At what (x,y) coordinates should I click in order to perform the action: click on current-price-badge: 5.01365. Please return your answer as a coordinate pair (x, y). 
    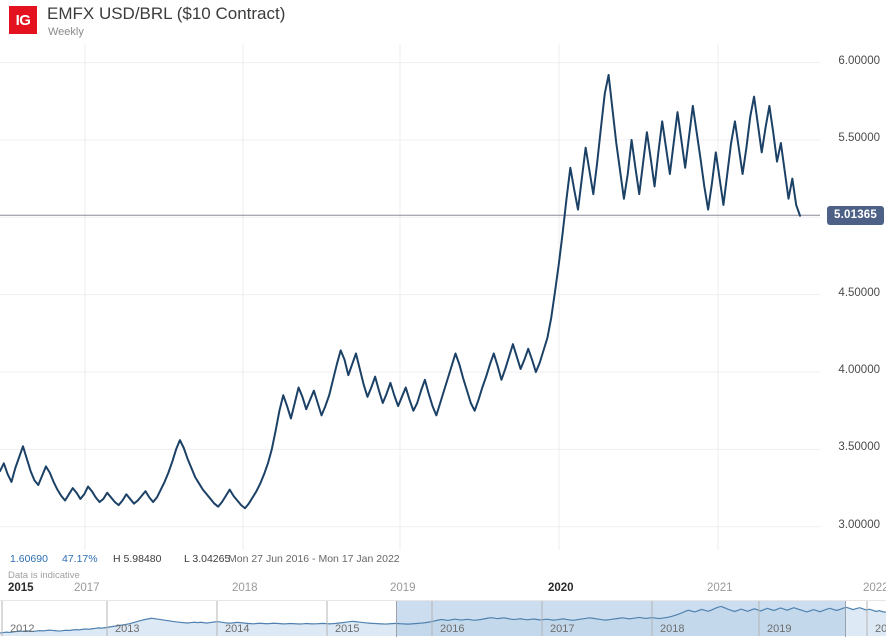
    Looking at the image, I should click on (855, 215).